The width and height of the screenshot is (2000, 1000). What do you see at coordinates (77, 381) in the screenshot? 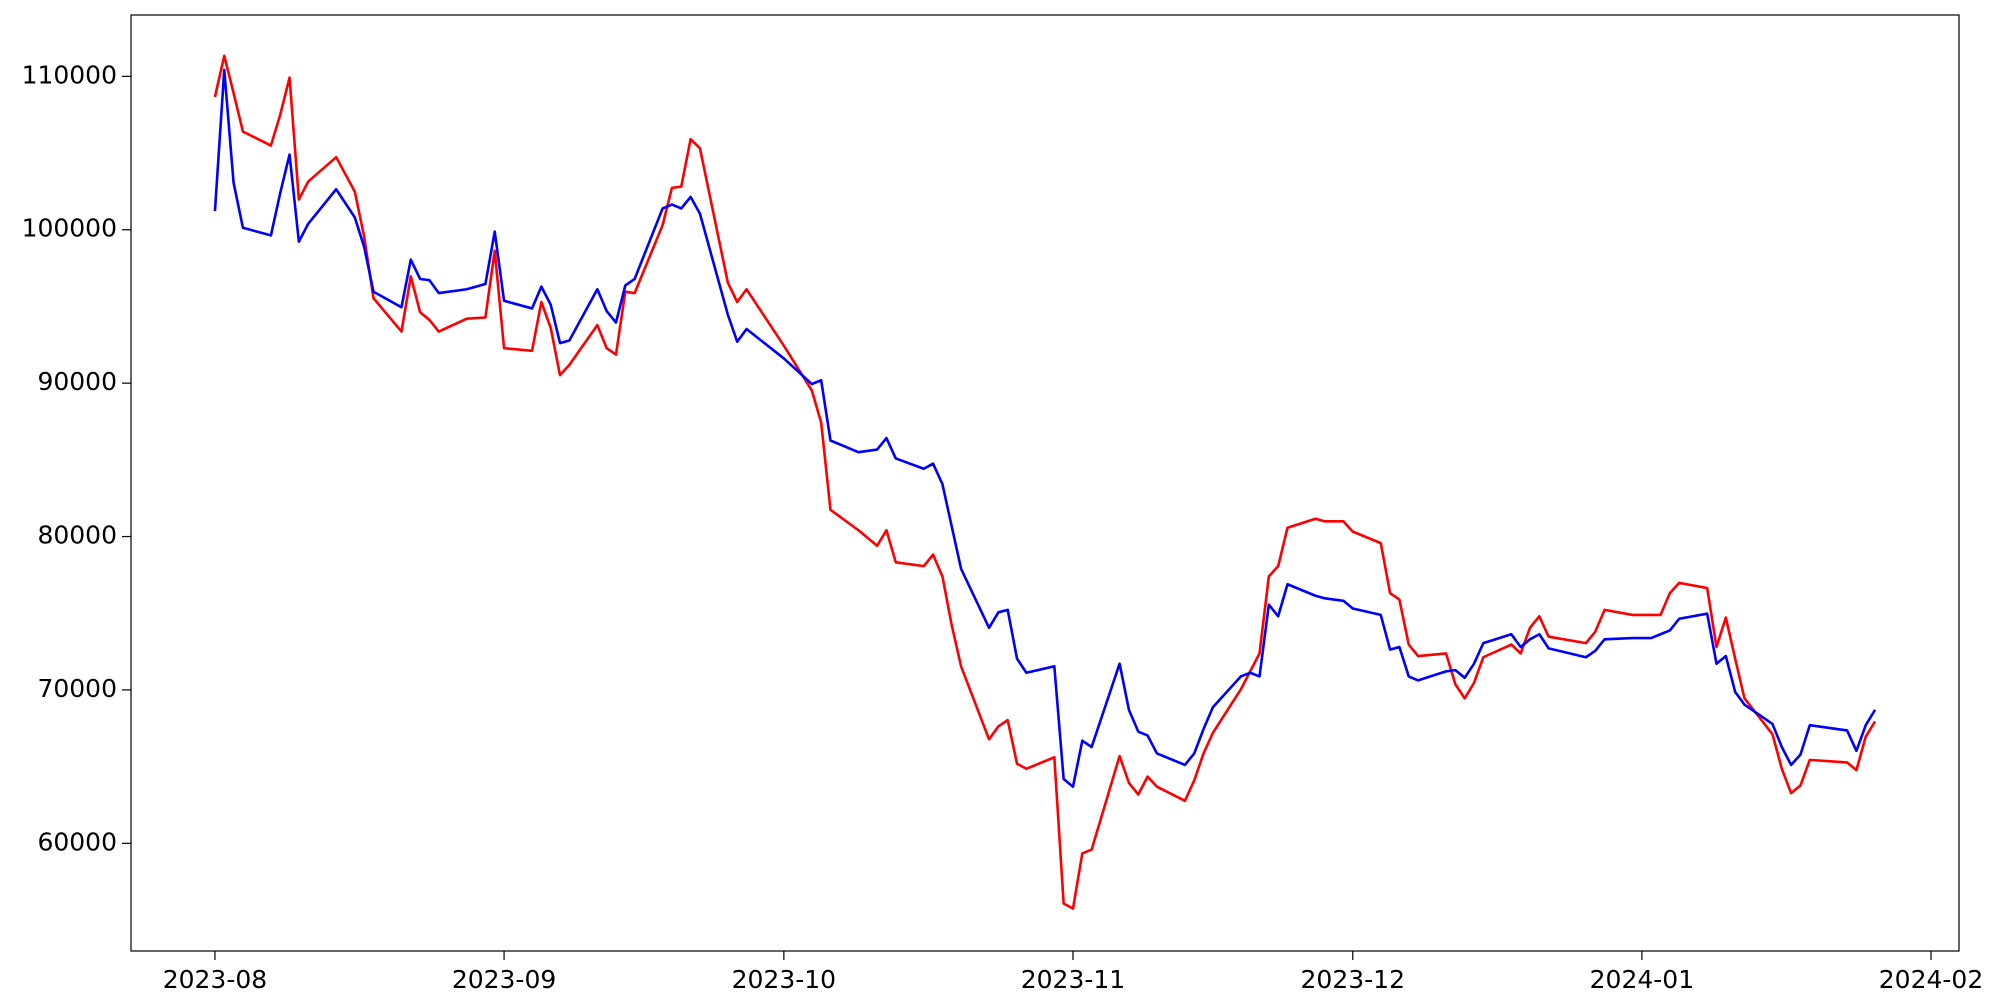
I see `y-tick-label: 90000` at bounding box center [77, 381].